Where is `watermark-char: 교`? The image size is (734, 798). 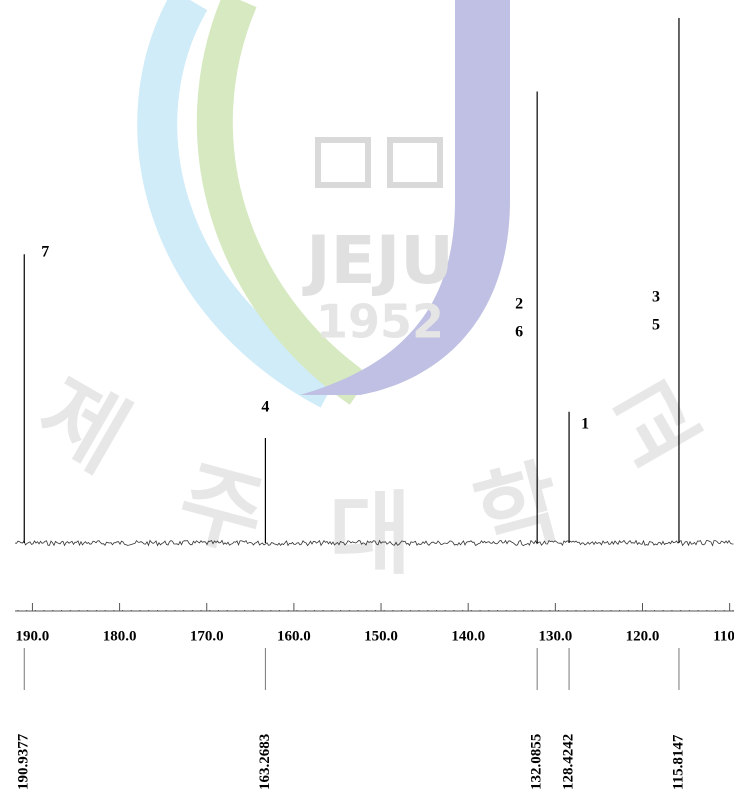
watermark-char: 교 is located at coordinates (657, 425).